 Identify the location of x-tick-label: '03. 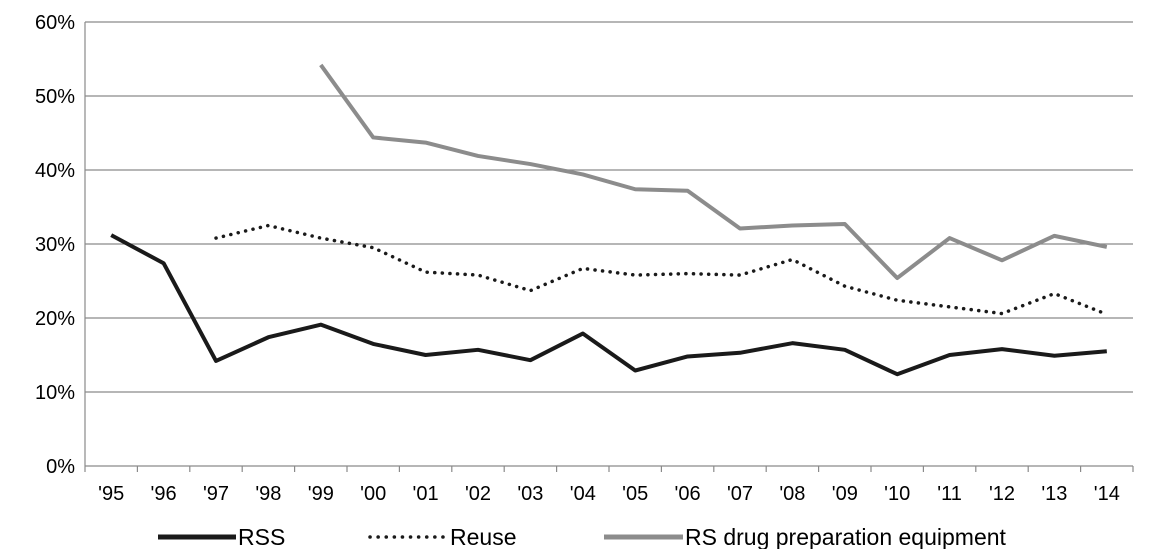
(530, 494).